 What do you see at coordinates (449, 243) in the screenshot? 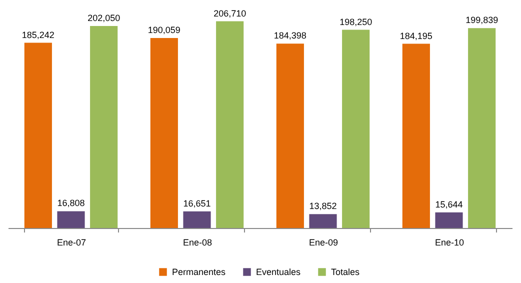
I see `x-tick-label: Ene-10` at bounding box center [449, 243].